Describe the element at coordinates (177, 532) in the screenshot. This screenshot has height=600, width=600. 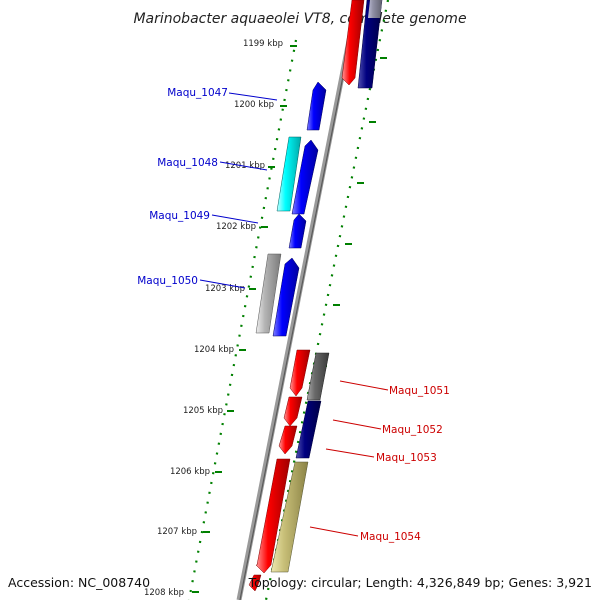
I see `tick-label-1207: 1207 kbp` at that location.